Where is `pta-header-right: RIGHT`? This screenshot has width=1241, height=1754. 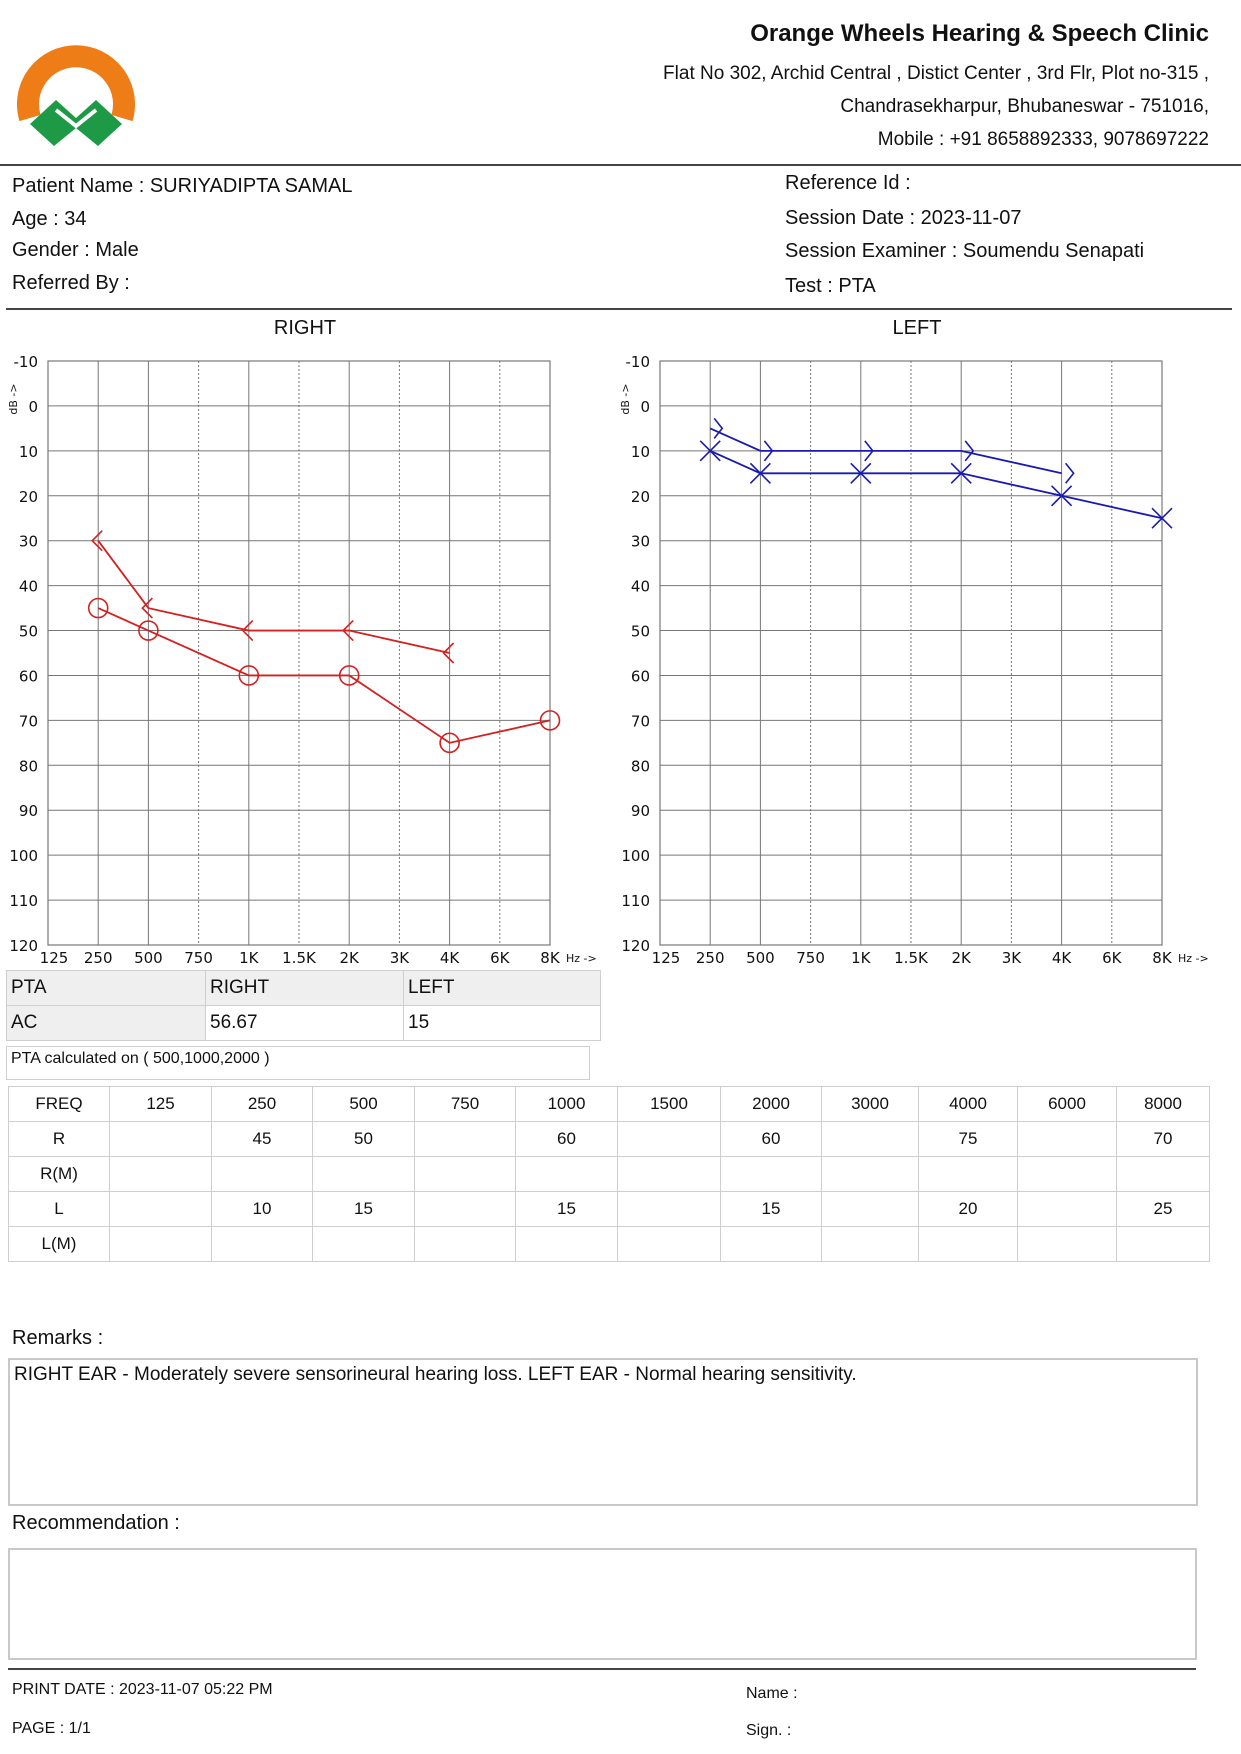
pta-header-right: RIGHT is located at coordinates (304, 988).